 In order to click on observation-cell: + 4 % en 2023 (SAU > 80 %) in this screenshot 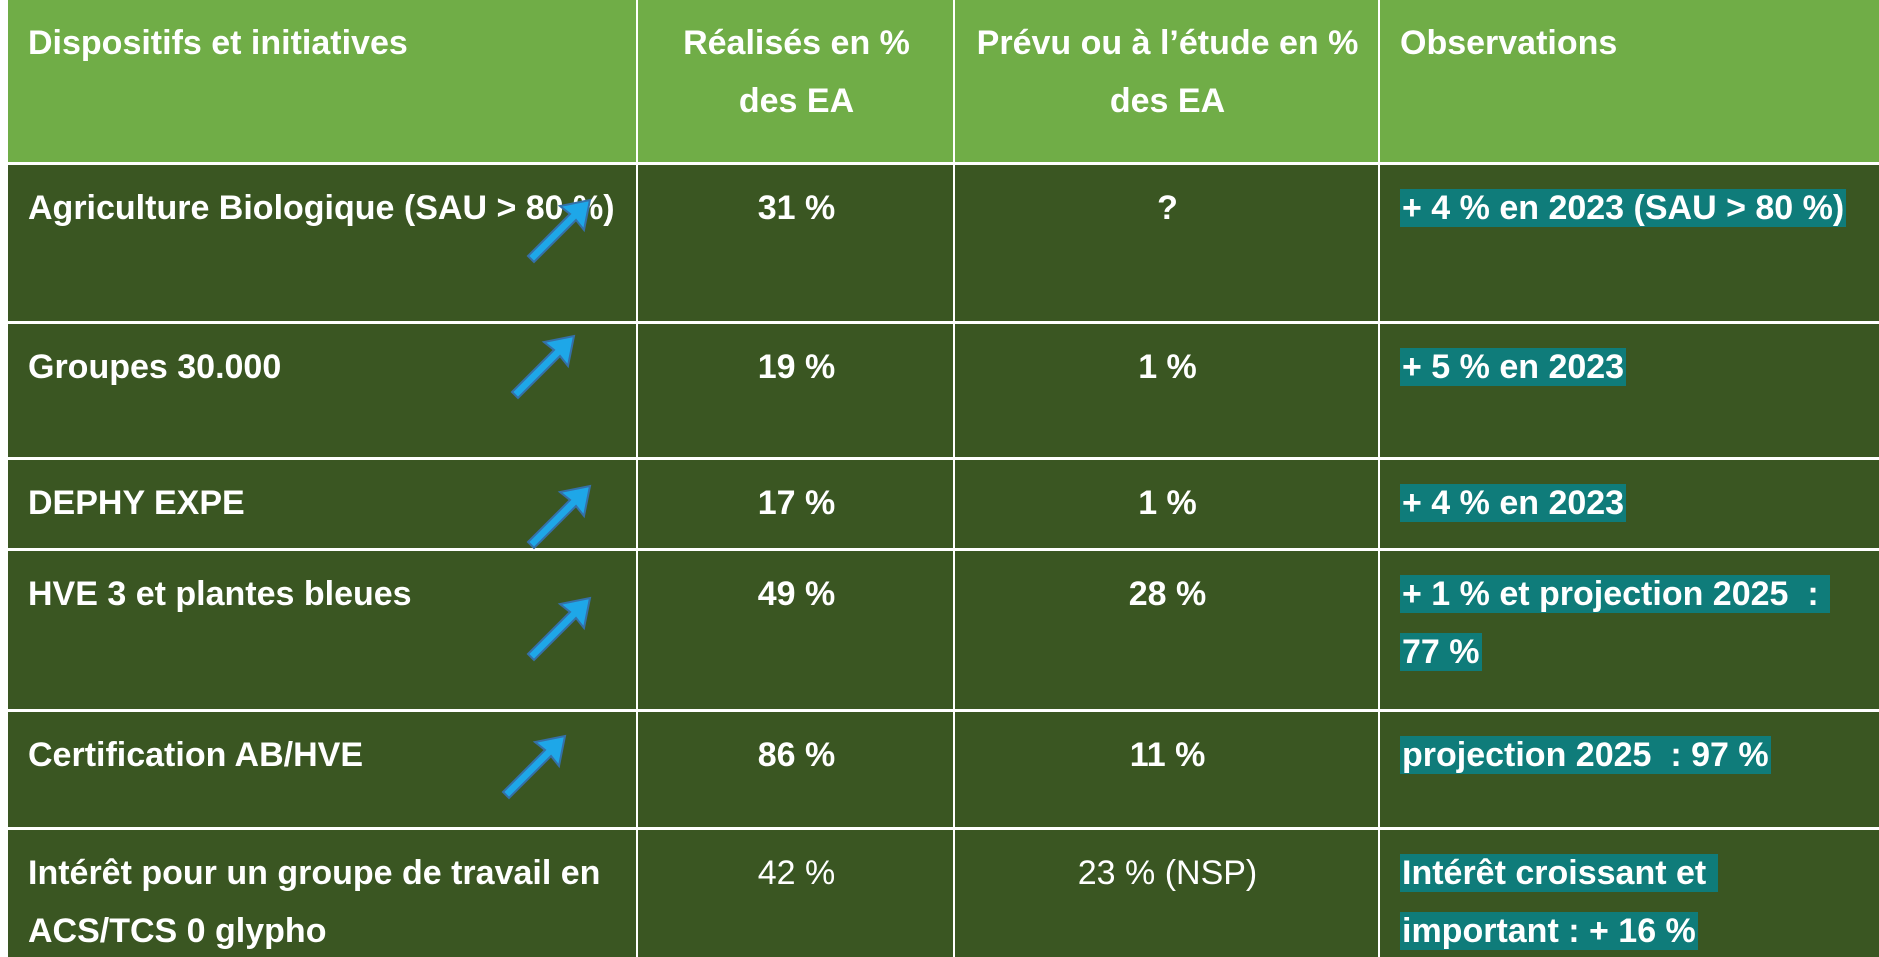, I will do `click(1629, 243)`.